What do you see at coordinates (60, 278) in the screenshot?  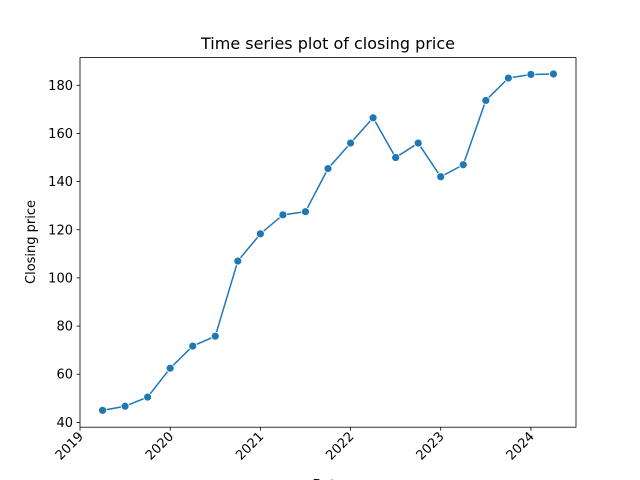 I see `y-tick-label: 100` at bounding box center [60, 278].